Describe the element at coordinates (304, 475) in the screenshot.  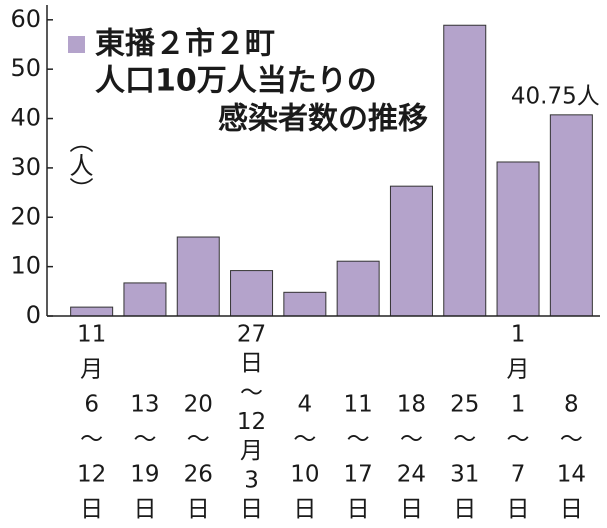
I see `x-tick-label: 10` at that location.